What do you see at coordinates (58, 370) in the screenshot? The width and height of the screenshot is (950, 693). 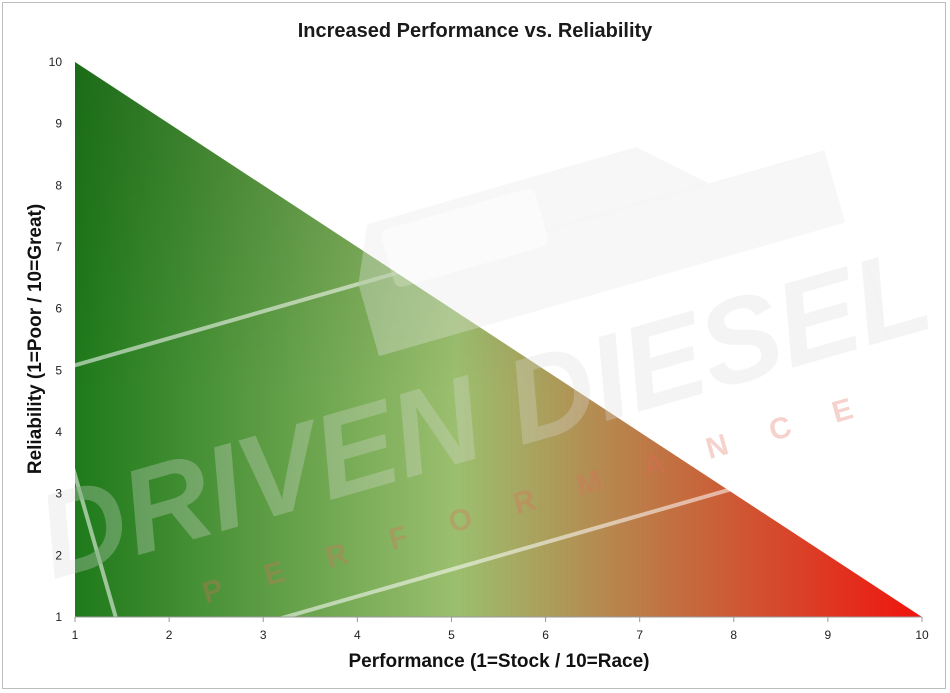 I see `y-tick-label: 5` at bounding box center [58, 370].